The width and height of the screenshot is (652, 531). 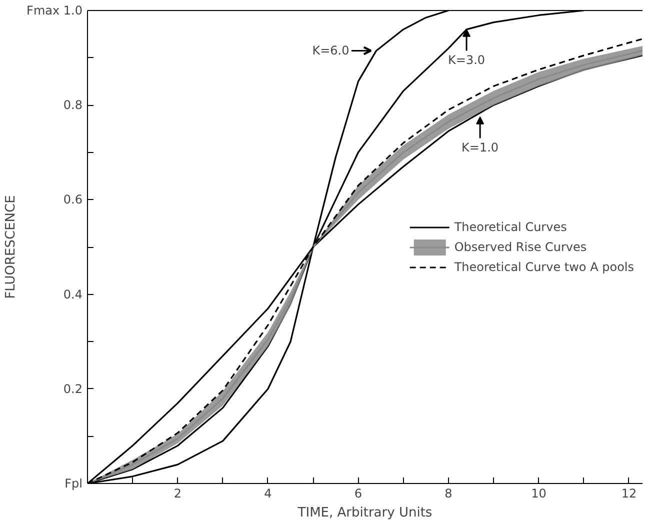 What do you see at coordinates (73, 389) in the screenshot?
I see `y-tick-label: 0.2` at bounding box center [73, 389].